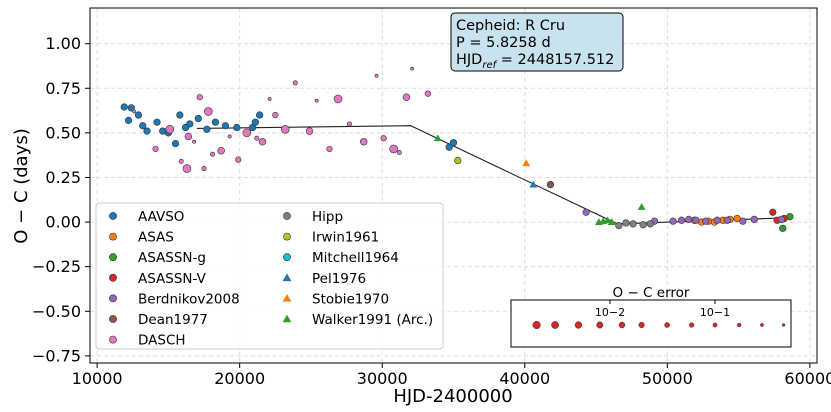 This screenshot has width=831, height=412. What do you see at coordinates (339, 279) in the screenshot?
I see `legend-label: Pel1976` at bounding box center [339, 279].